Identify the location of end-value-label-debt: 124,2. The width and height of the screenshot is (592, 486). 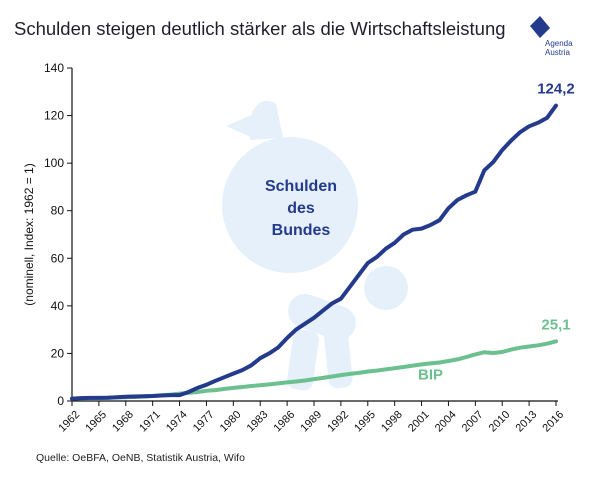
(556, 89).